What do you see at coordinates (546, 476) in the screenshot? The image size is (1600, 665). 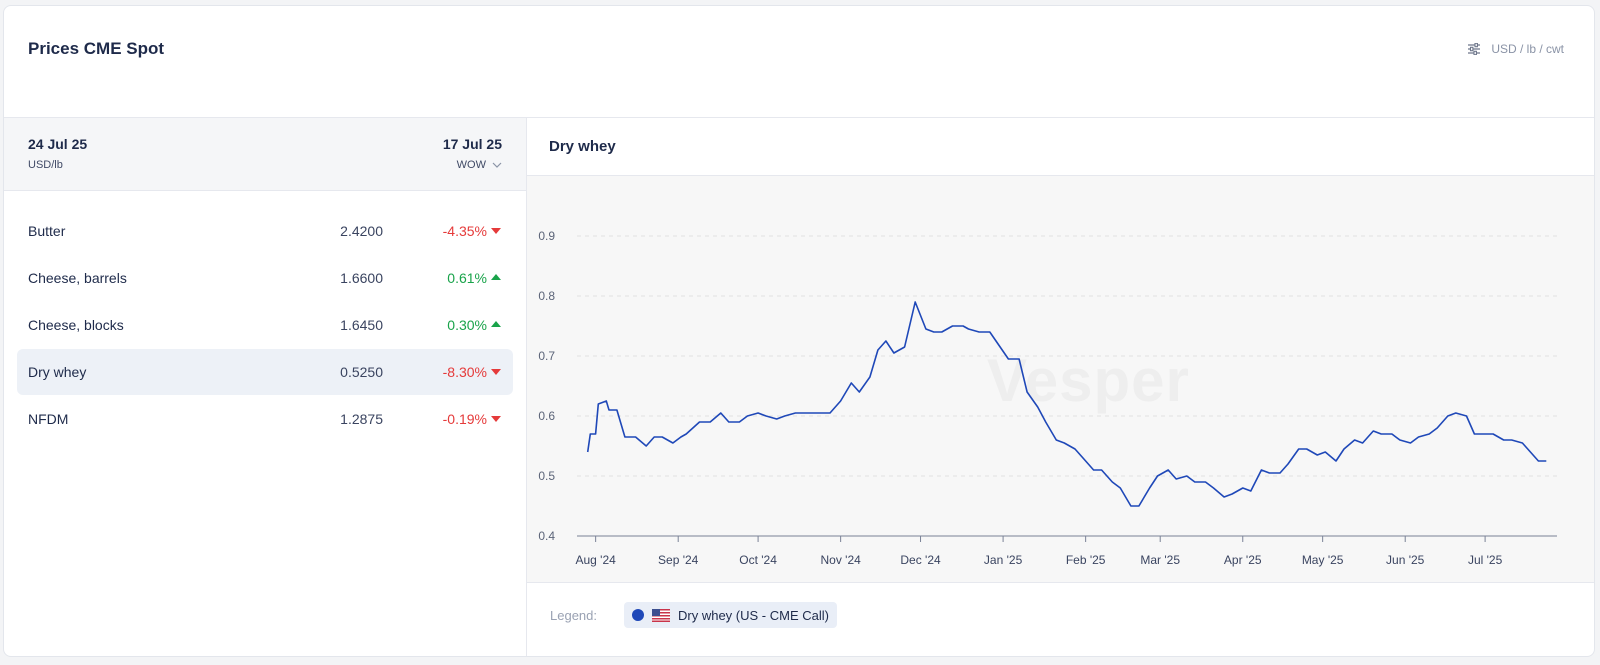 I see `y-tick-label: 0.5` at bounding box center [546, 476].